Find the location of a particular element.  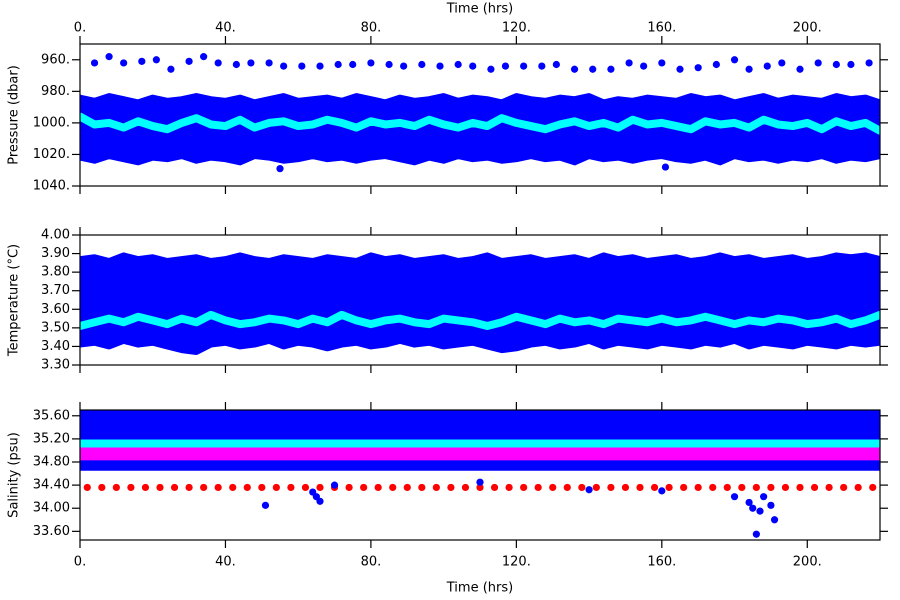

y-tick-label: 3.90 is located at coordinates (55, 253).